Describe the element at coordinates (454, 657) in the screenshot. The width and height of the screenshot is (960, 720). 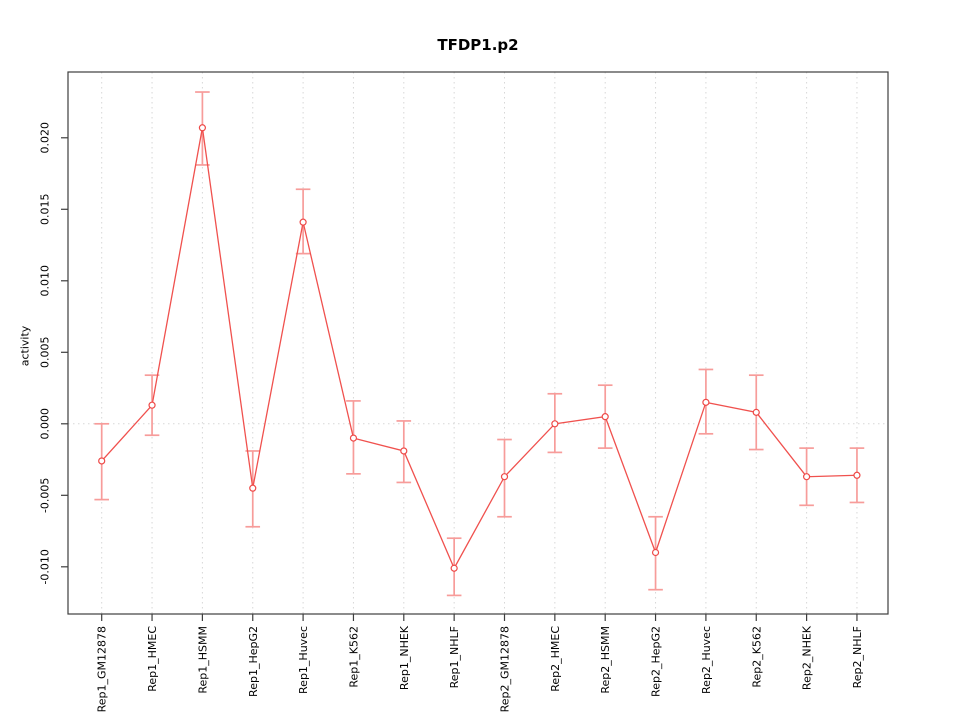
I see `x-tick-label: Rep1_NHLF` at that location.